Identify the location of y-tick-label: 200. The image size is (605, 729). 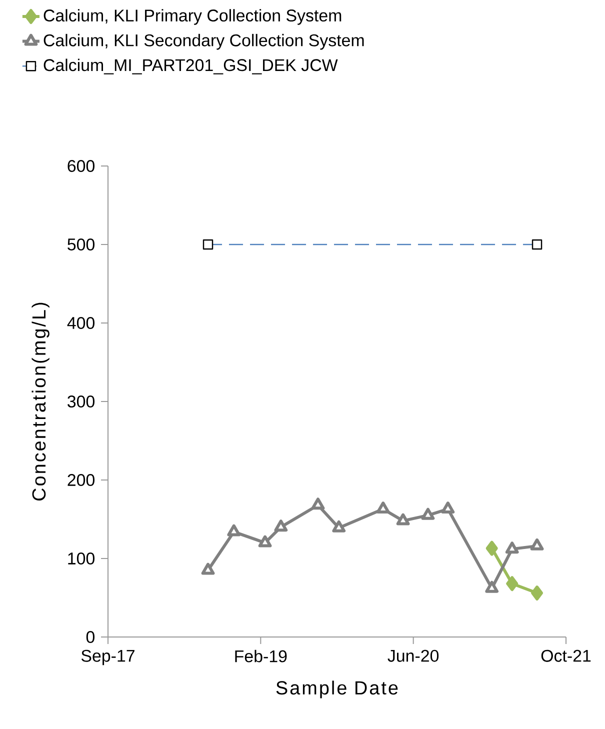
(81, 480).